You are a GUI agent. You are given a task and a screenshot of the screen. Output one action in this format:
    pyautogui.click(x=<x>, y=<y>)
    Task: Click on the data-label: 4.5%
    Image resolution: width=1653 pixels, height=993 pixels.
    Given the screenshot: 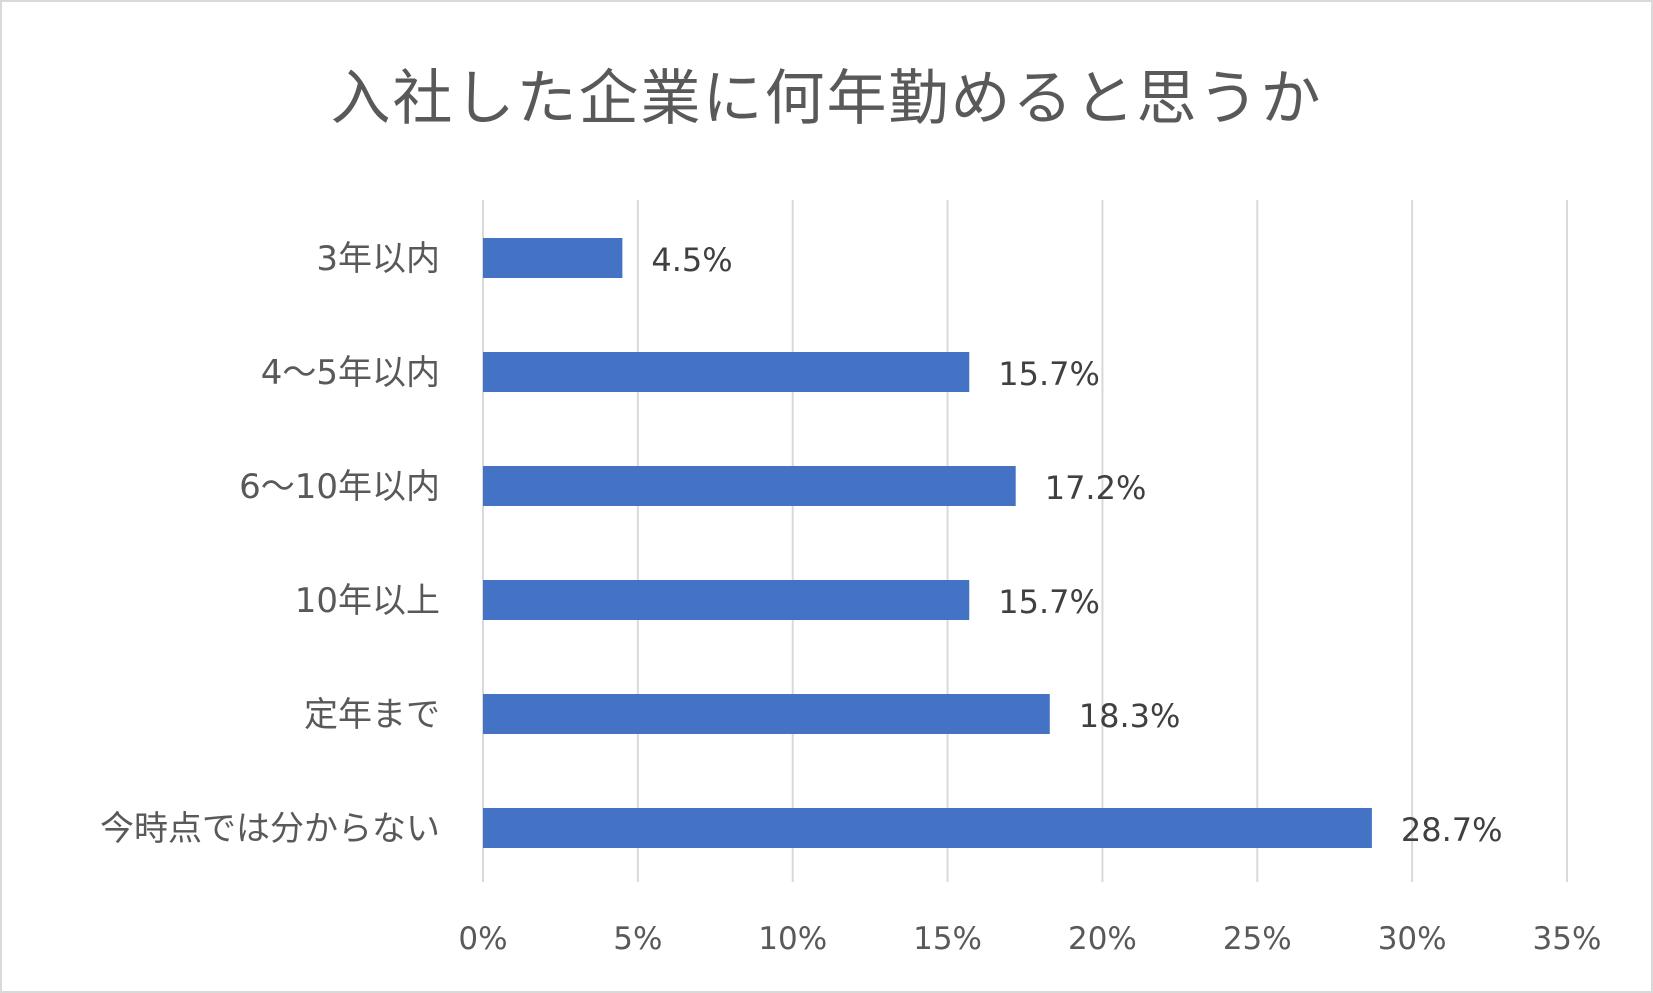 What is the action you would take?
    pyautogui.click(x=691, y=260)
    